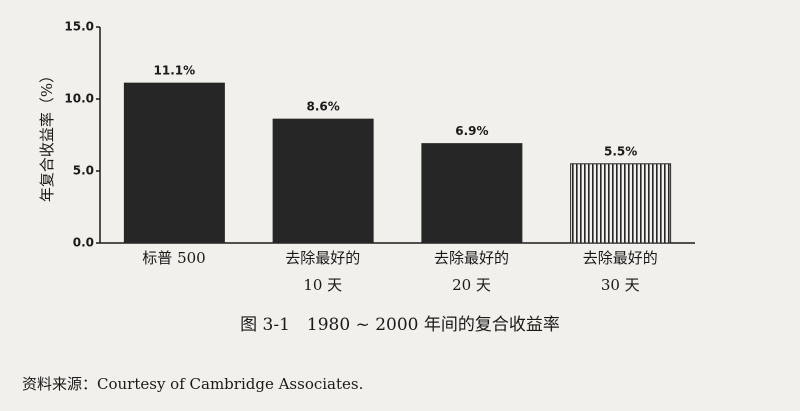  Describe the element at coordinates (400, 325) in the screenshot. I see `caption: 图 3-1 1980 ~ 2000 年间的复合收益率` at that location.